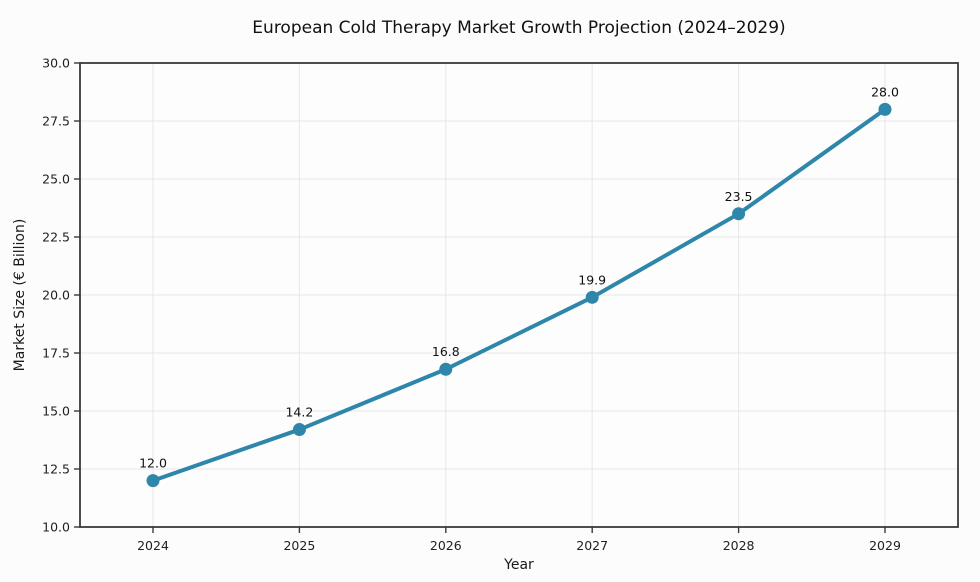 This screenshot has width=980, height=582. I want to click on data-point-label: 16.8, so click(446, 351).